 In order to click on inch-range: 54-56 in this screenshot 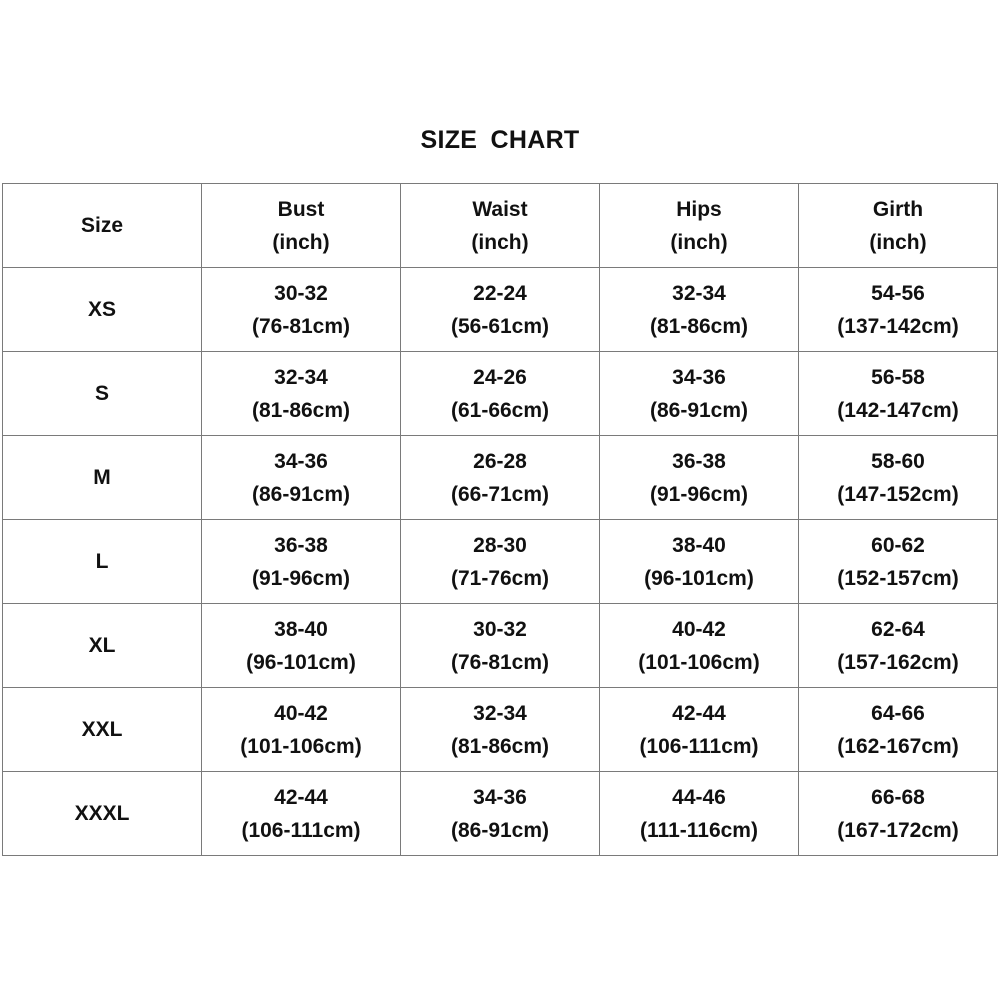, I will do `click(898, 293)`.